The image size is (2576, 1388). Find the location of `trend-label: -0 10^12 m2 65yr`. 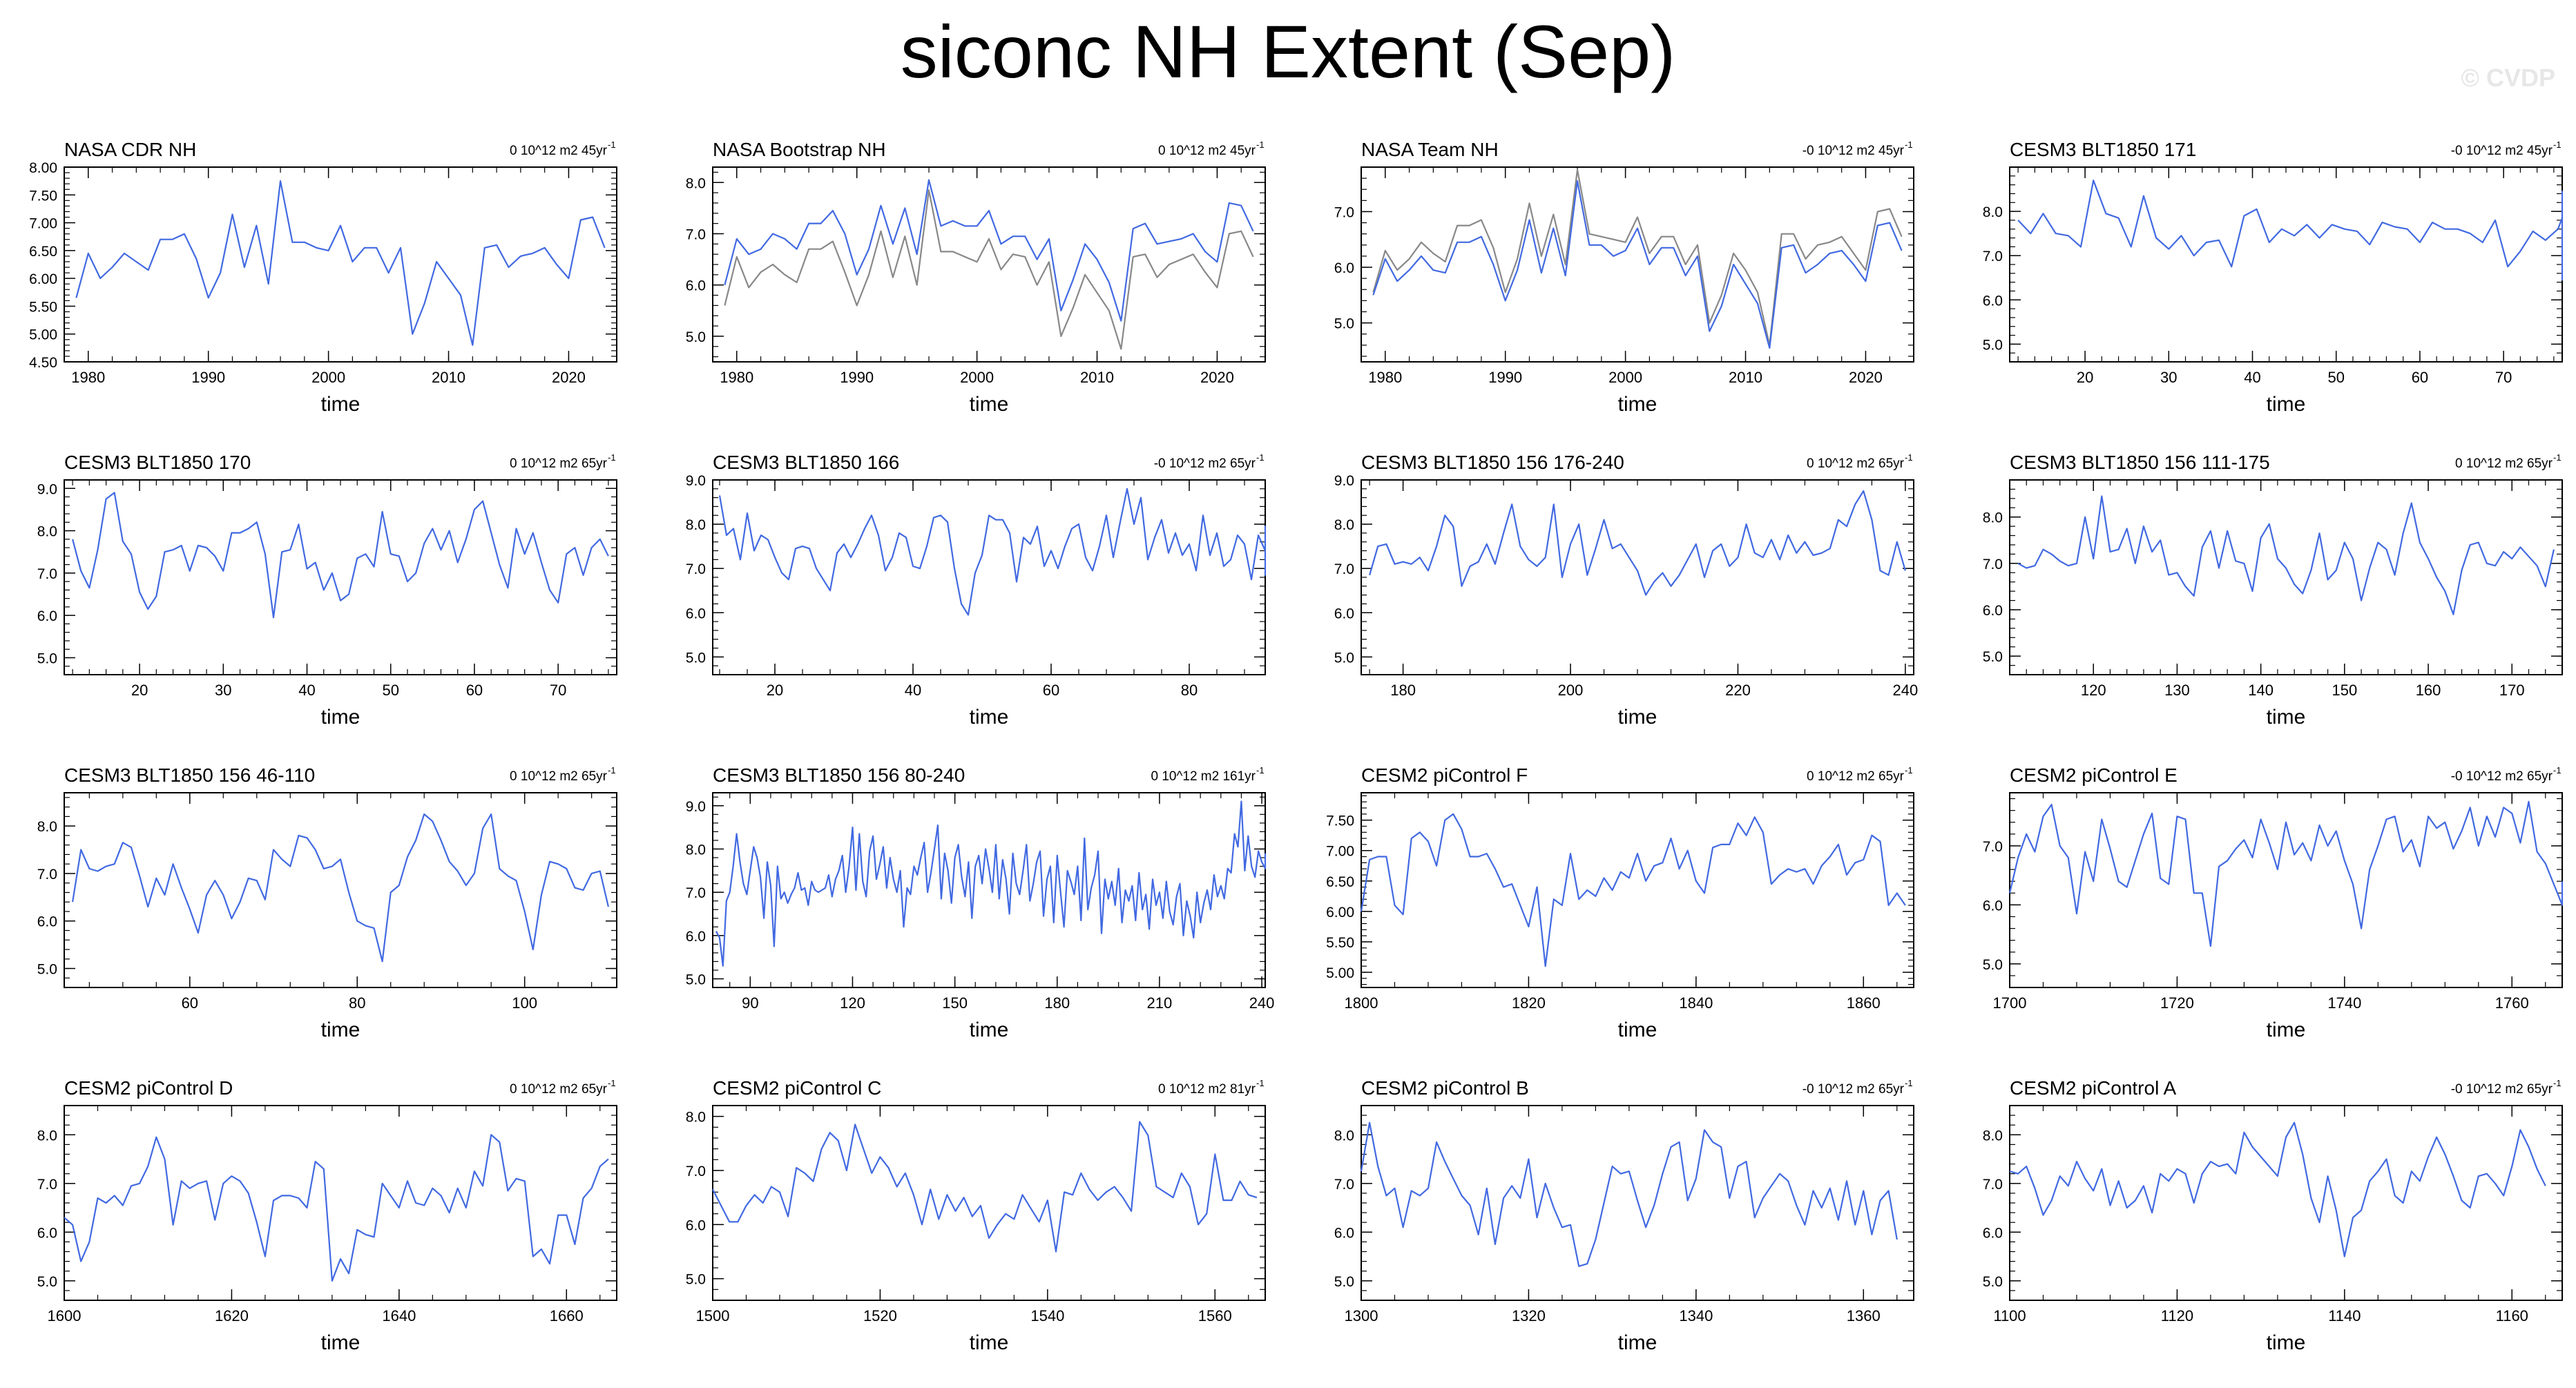

trend-label: -0 10^12 m2 65yr is located at coordinates (1205, 463).